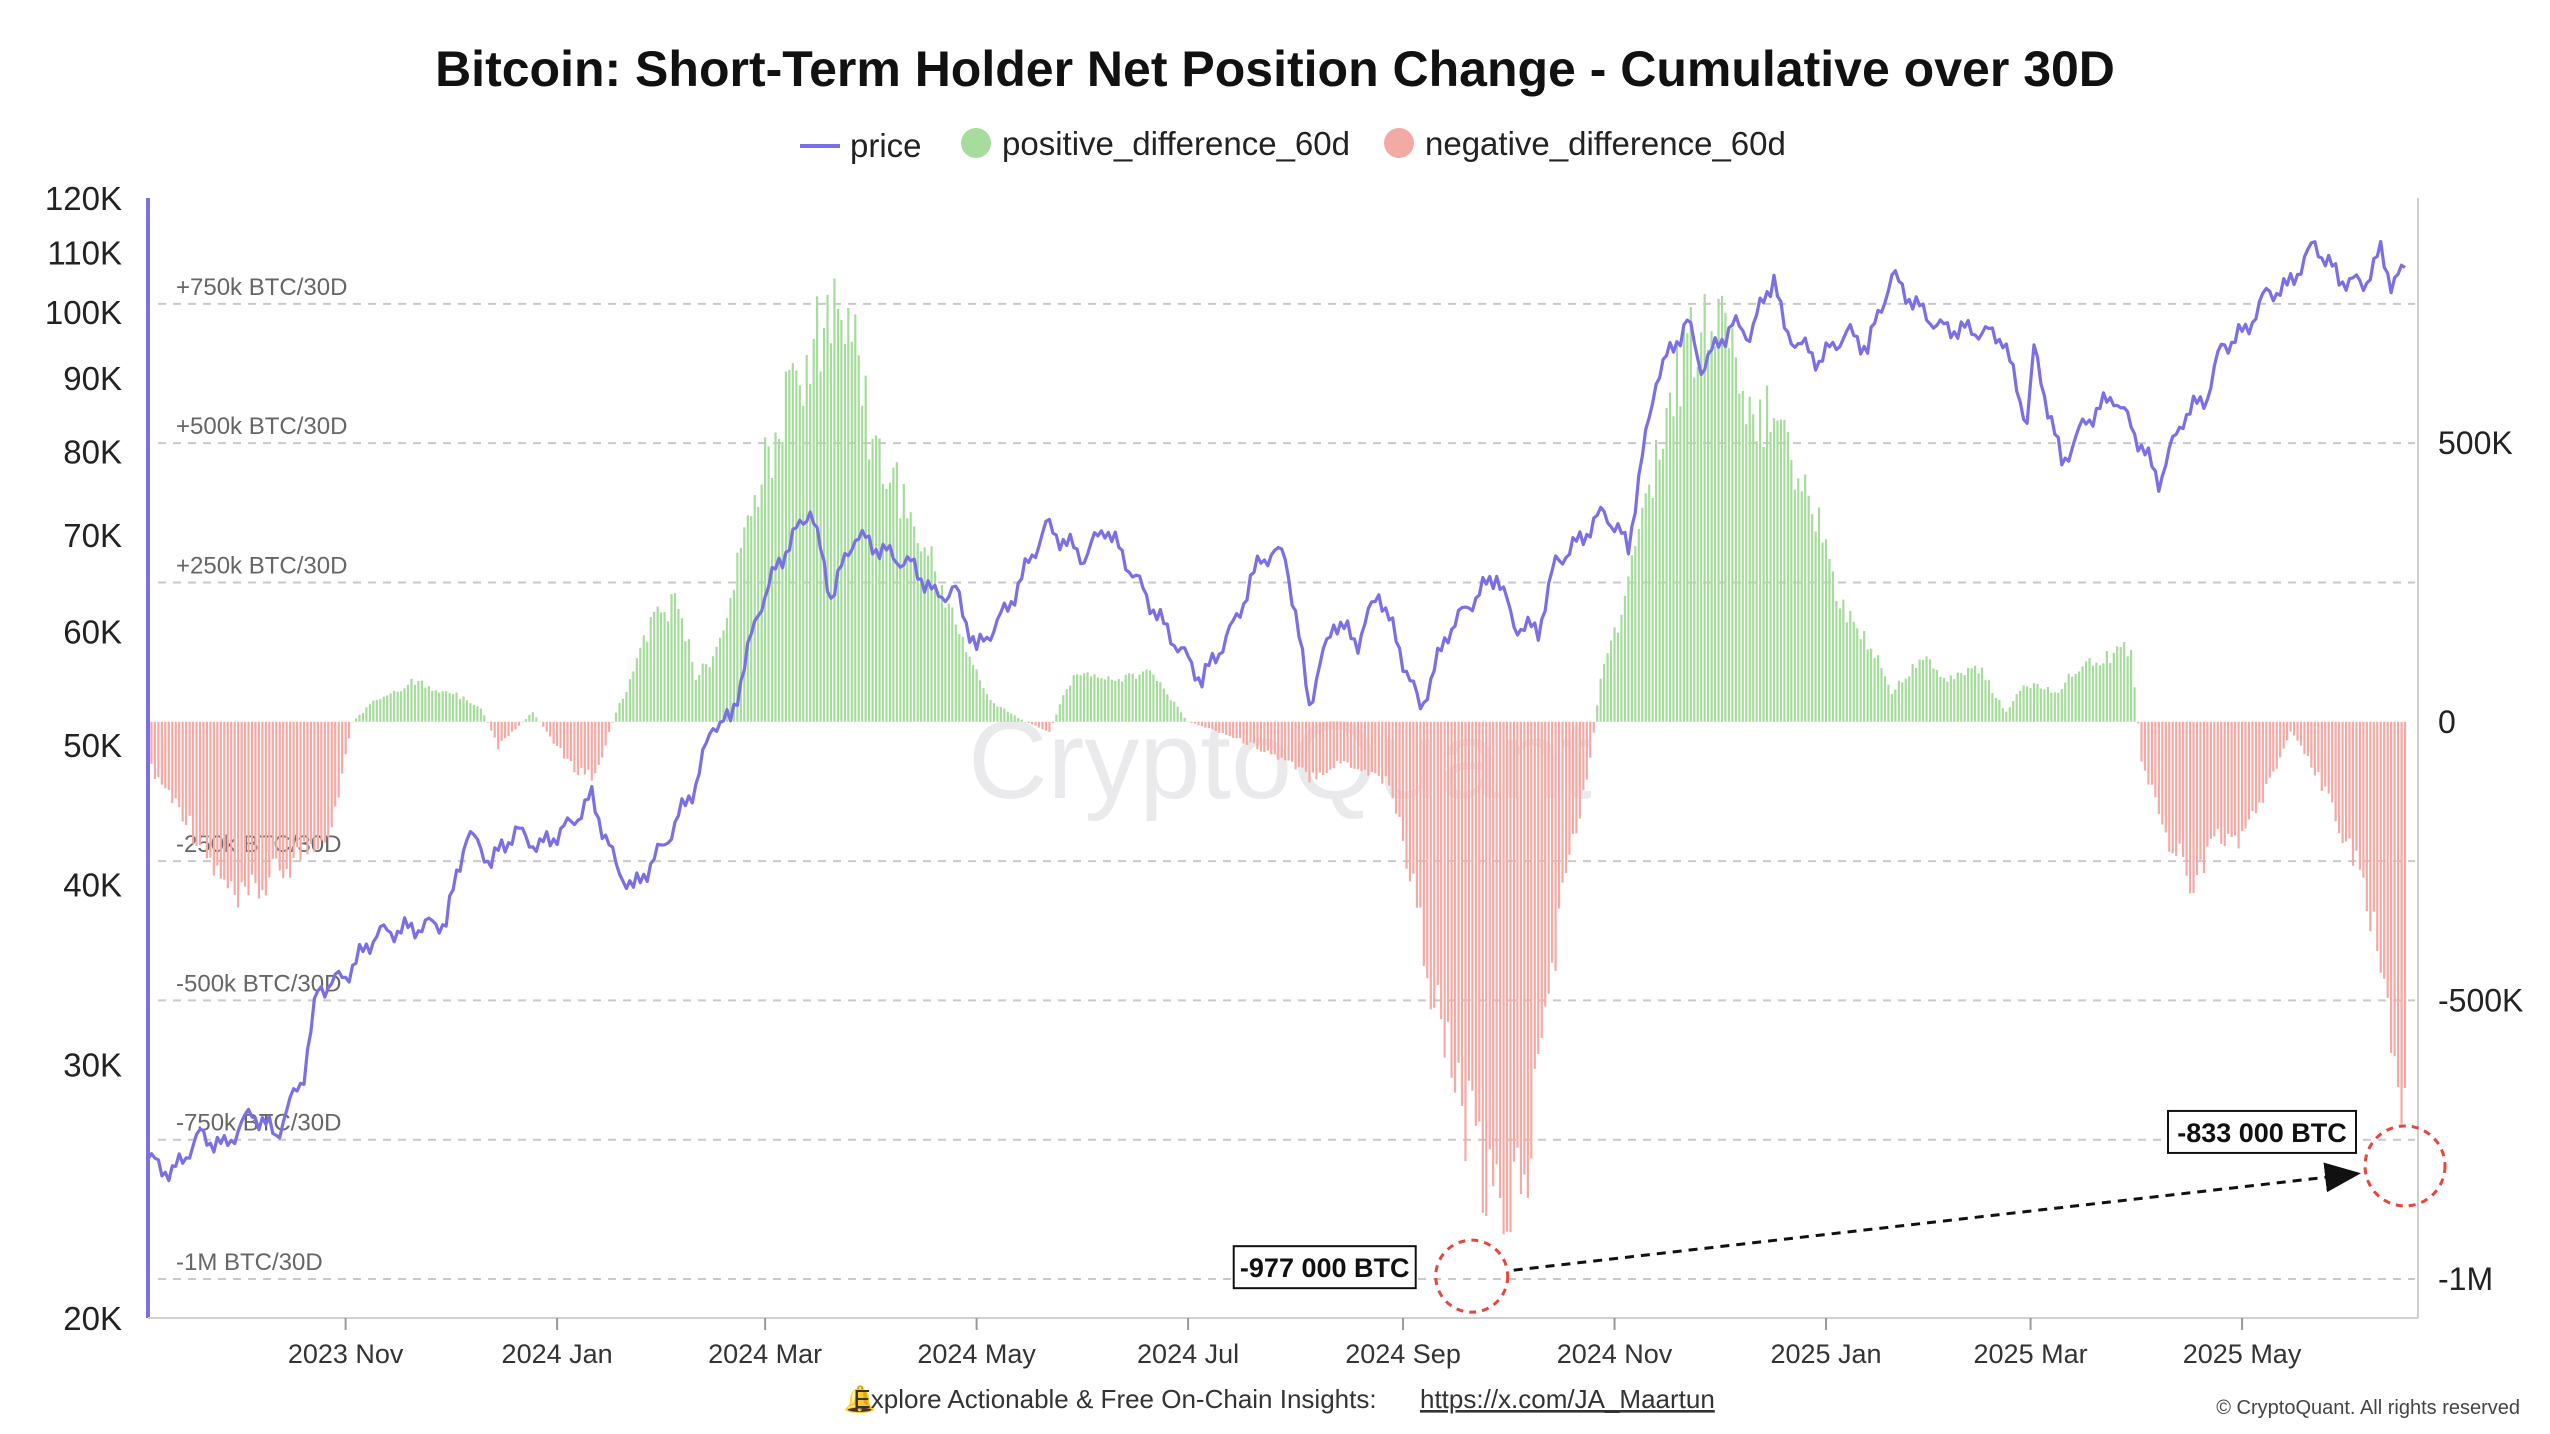 Image resolution: width=2550 pixels, height=1434 pixels. Describe the element at coordinates (258, 983) in the screenshot. I see `reference-label: -500k BTC/30D` at that location.